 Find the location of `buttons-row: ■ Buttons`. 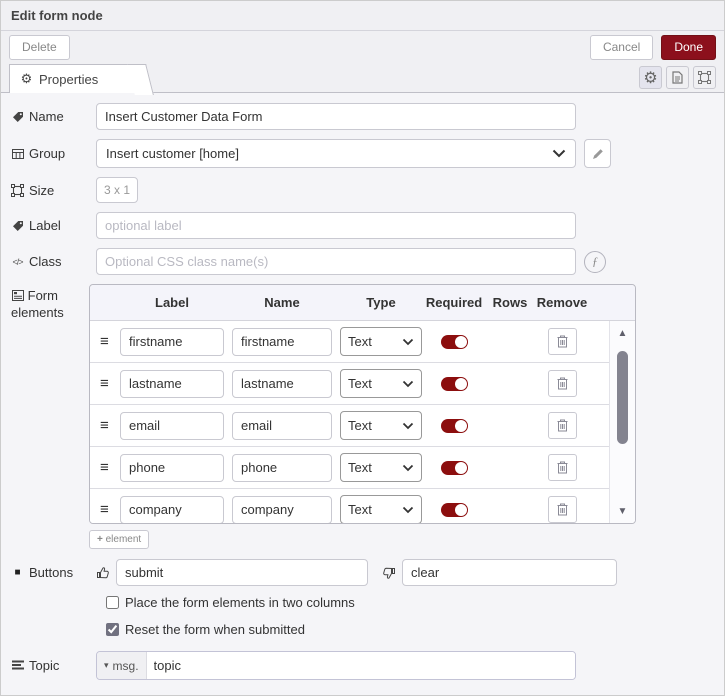

buttons-row: ■ Buttons is located at coordinates (362, 572).